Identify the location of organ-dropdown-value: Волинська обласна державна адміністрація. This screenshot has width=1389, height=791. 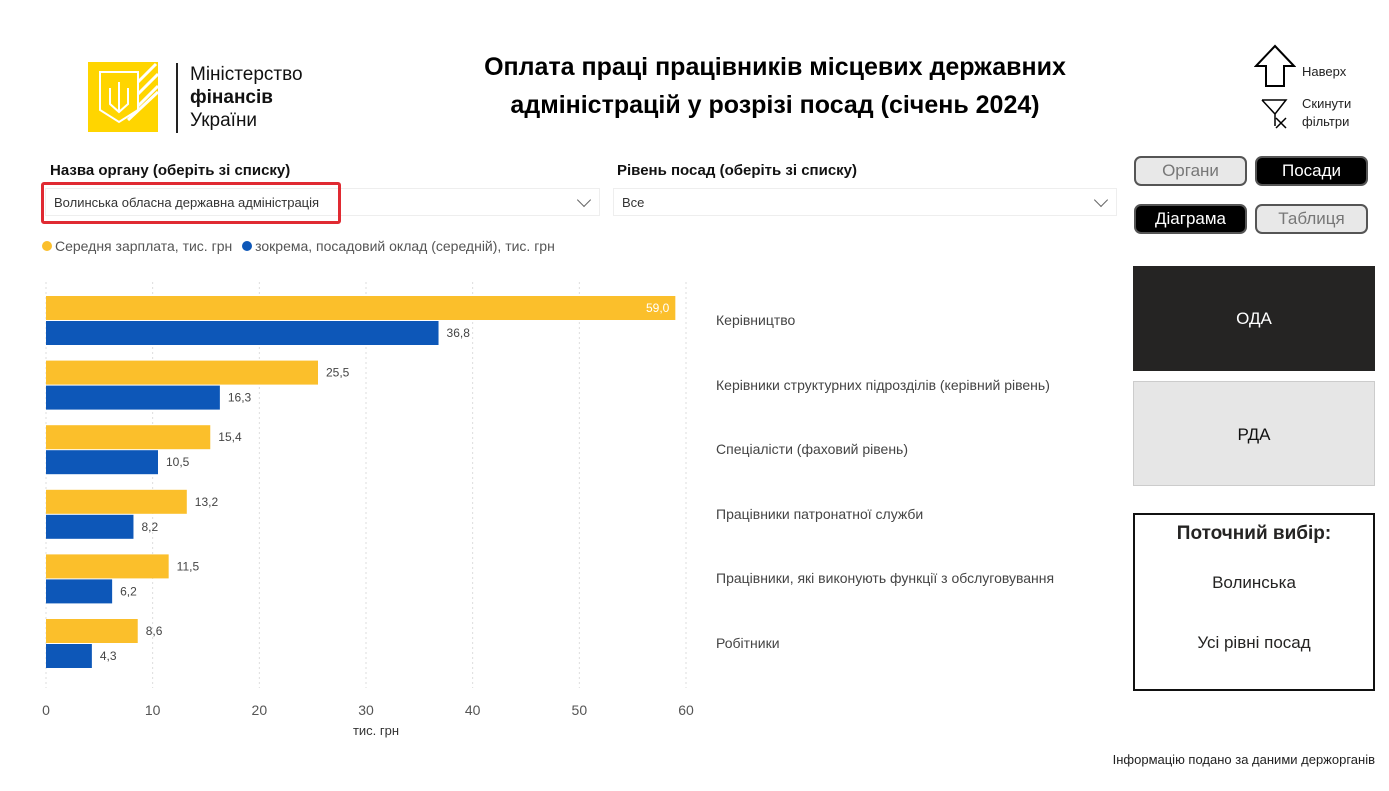
(187, 202).